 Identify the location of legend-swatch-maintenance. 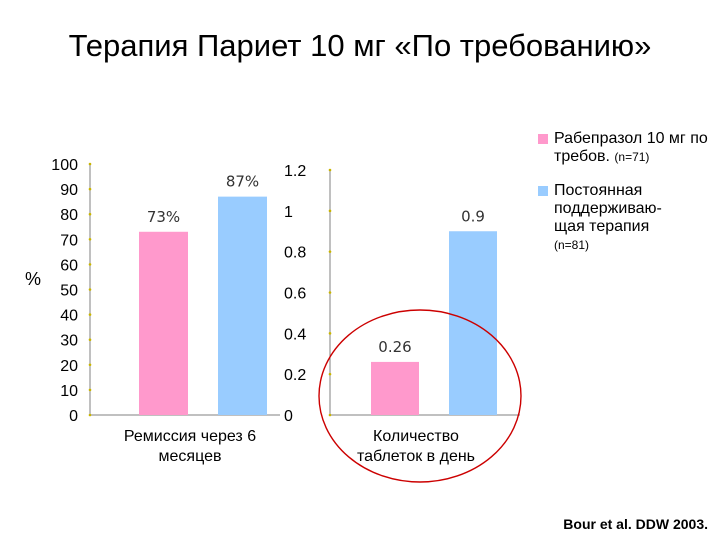
(543, 191).